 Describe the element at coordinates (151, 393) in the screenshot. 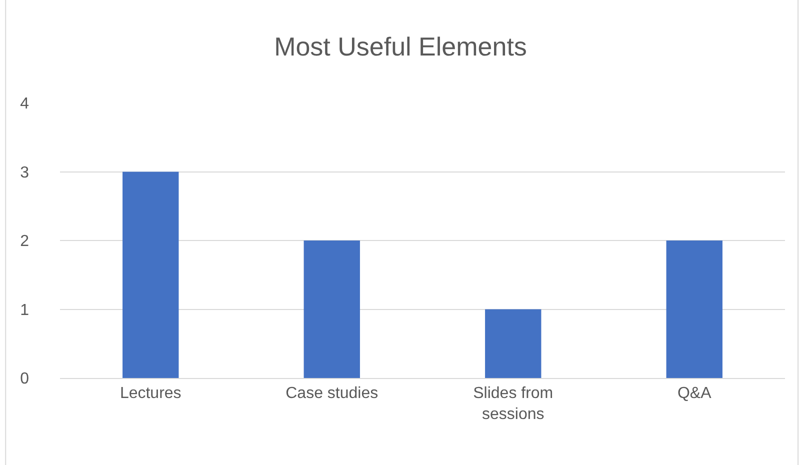

I see `x-tick-label: Lectures` at that location.